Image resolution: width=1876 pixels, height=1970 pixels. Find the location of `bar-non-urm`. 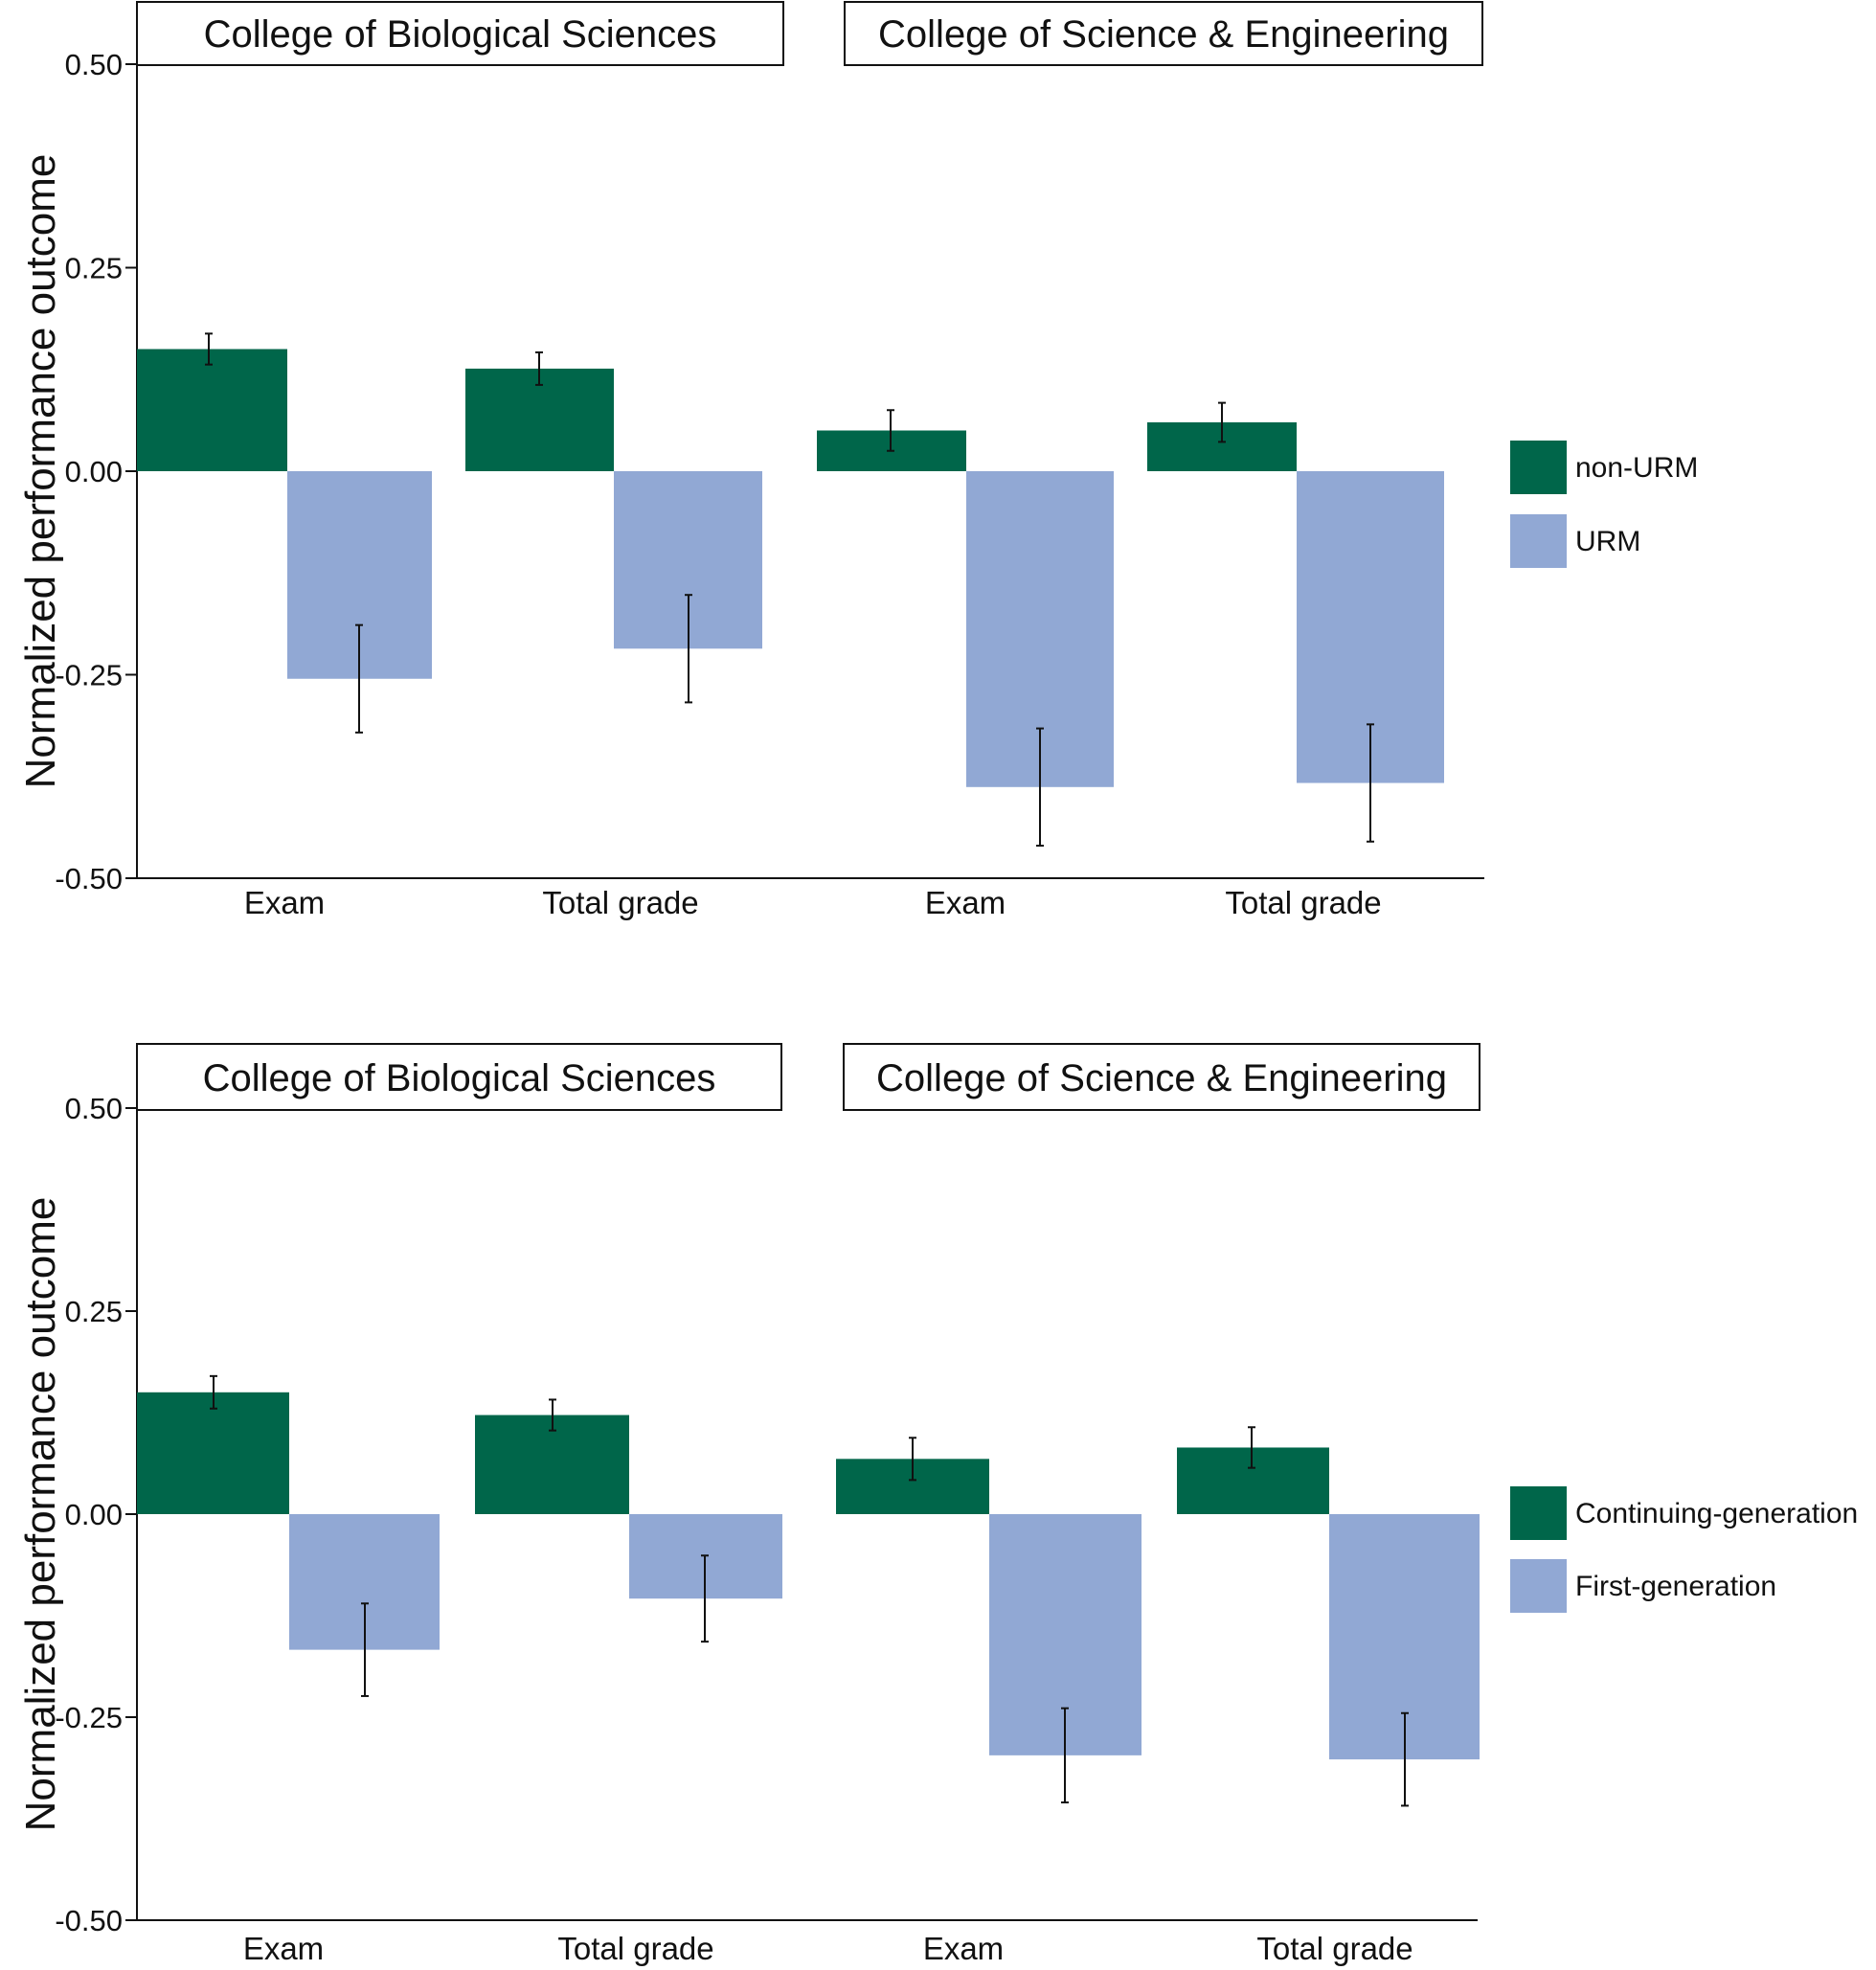

bar-non-urm is located at coordinates (212, 410).